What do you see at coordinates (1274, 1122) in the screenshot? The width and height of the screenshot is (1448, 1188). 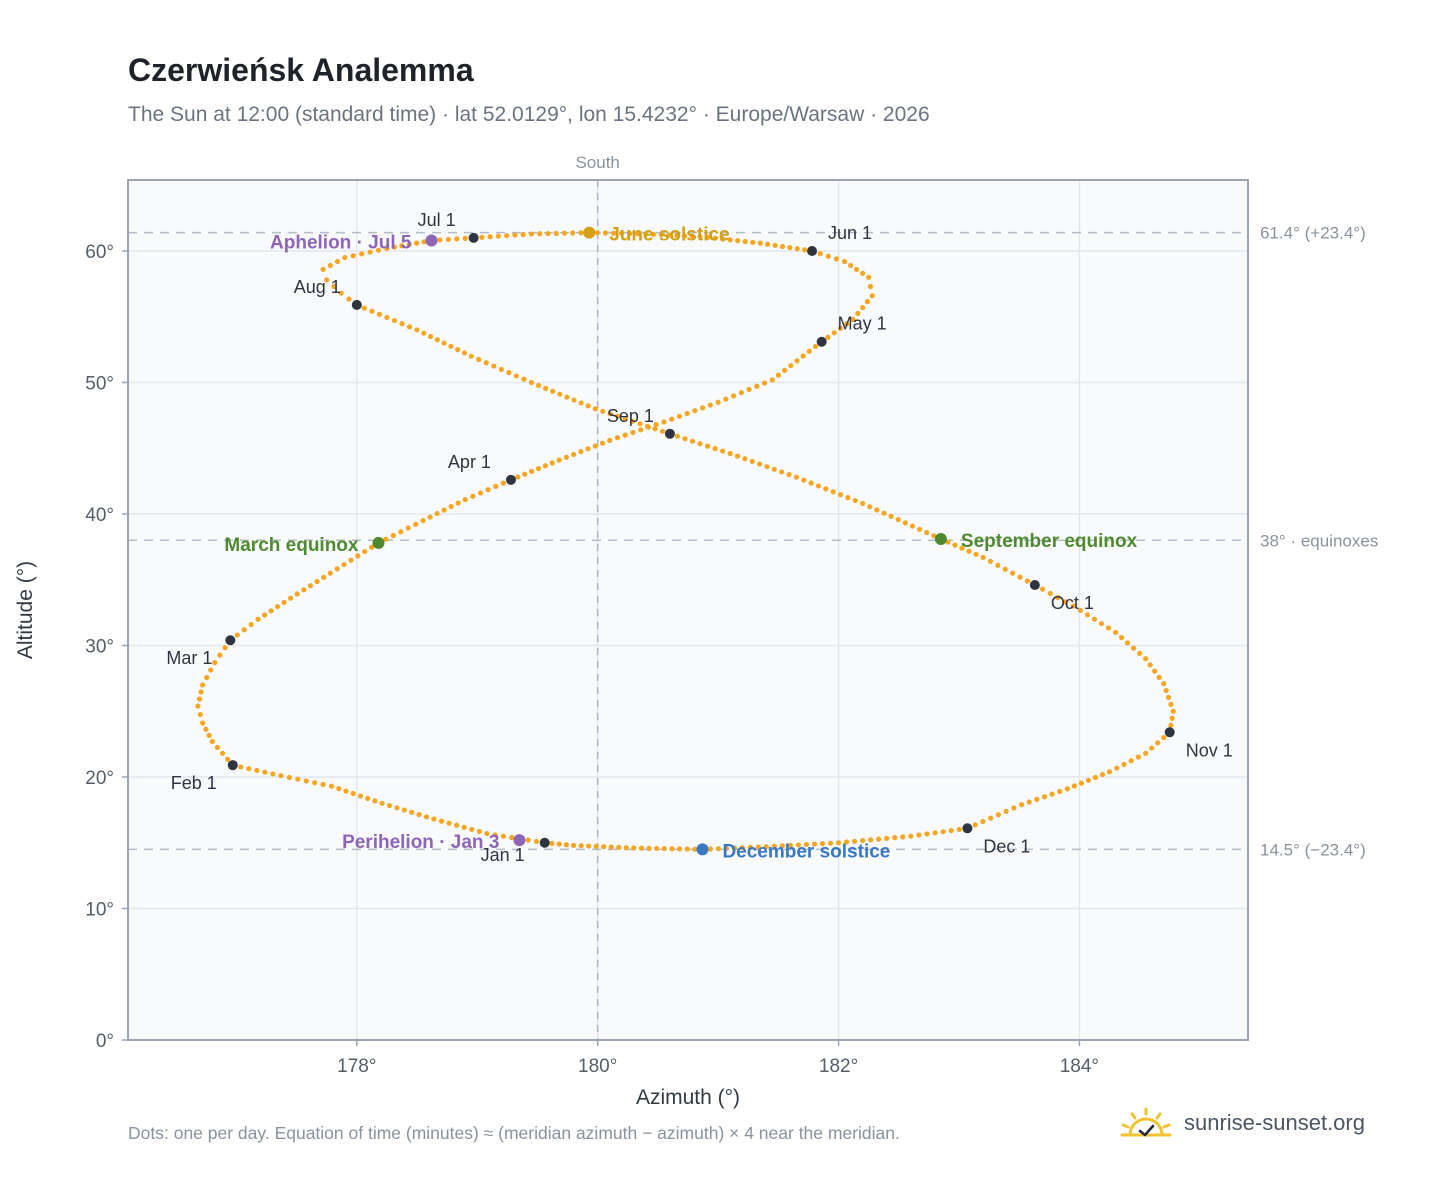 I see `brand-name: sunrise-sunset.org` at bounding box center [1274, 1122].